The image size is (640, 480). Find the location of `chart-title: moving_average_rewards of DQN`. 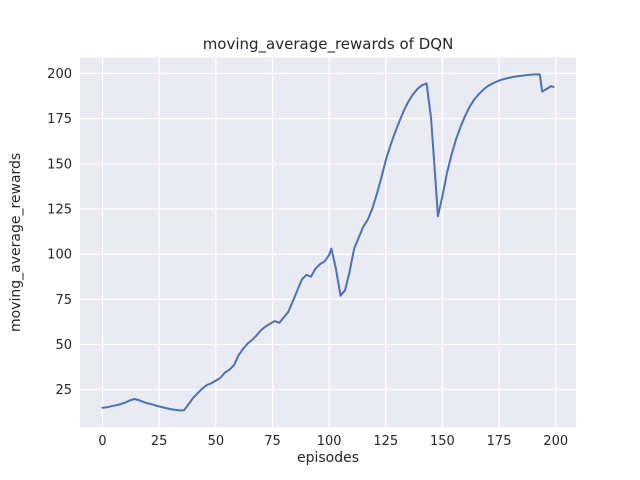

chart-title: moving_average_rewards of DQN is located at coordinates (328, 44).